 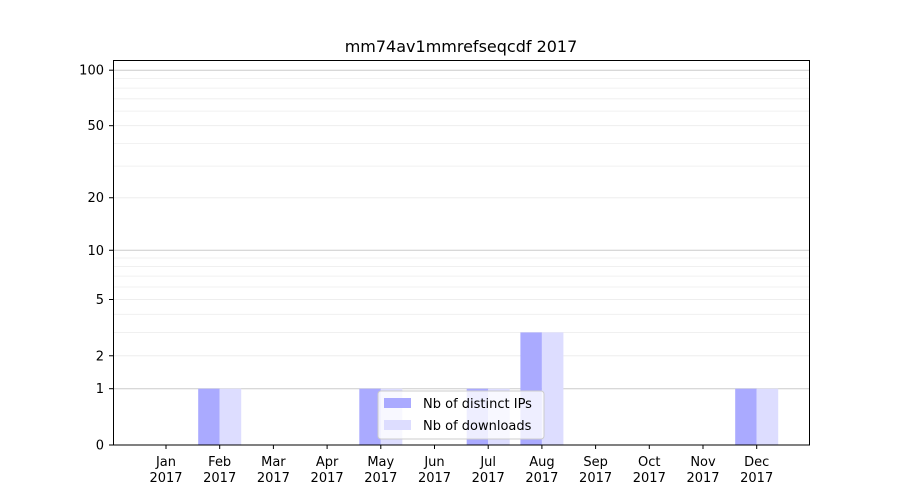 I want to click on legend-label-ips: Nb of distinct IPs, so click(x=477, y=404).